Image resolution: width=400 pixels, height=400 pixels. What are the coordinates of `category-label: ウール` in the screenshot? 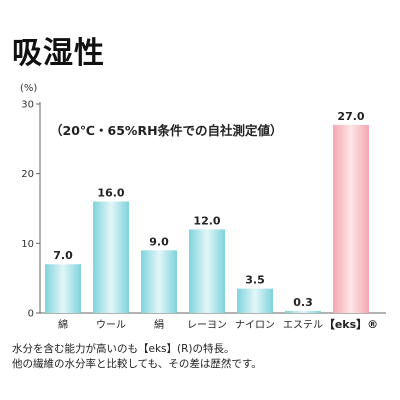 It's located at (111, 325).